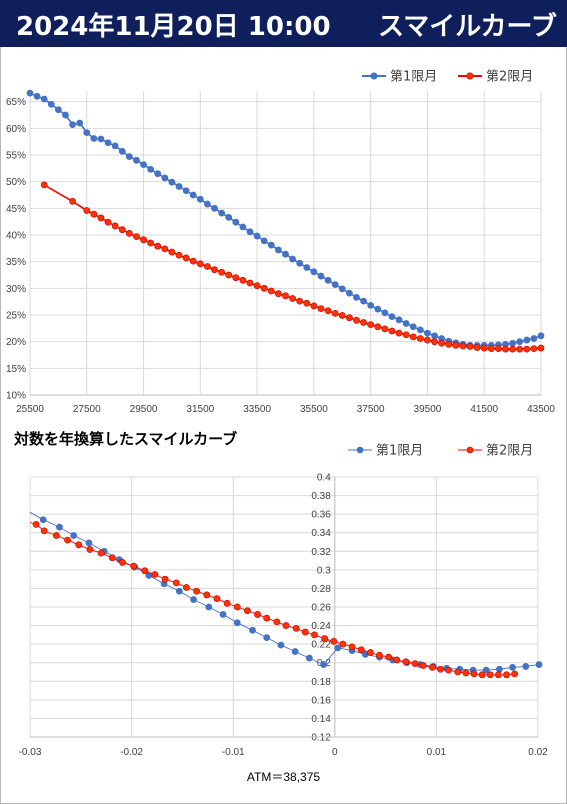 The image size is (567, 804). What do you see at coordinates (321, 645) in the screenshot?
I see `y-tick-label: 0.22` at bounding box center [321, 645].